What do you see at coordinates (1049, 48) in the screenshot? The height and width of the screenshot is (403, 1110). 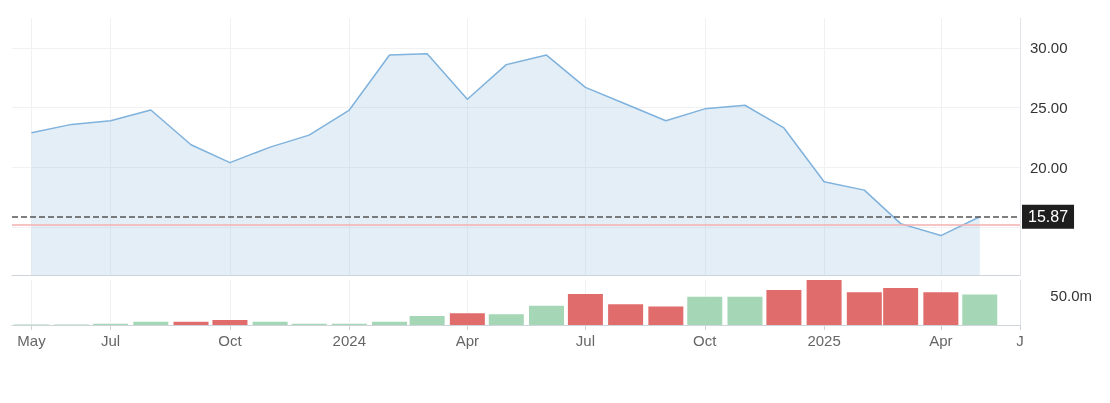 I see `y-tick-label: 30.00` at bounding box center [1049, 48].